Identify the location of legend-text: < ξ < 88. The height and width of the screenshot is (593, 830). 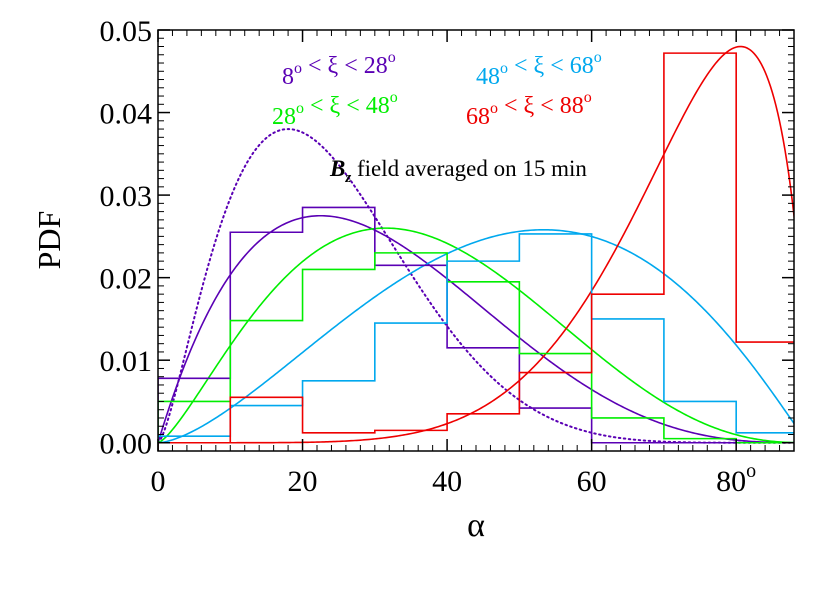
(541, 106).